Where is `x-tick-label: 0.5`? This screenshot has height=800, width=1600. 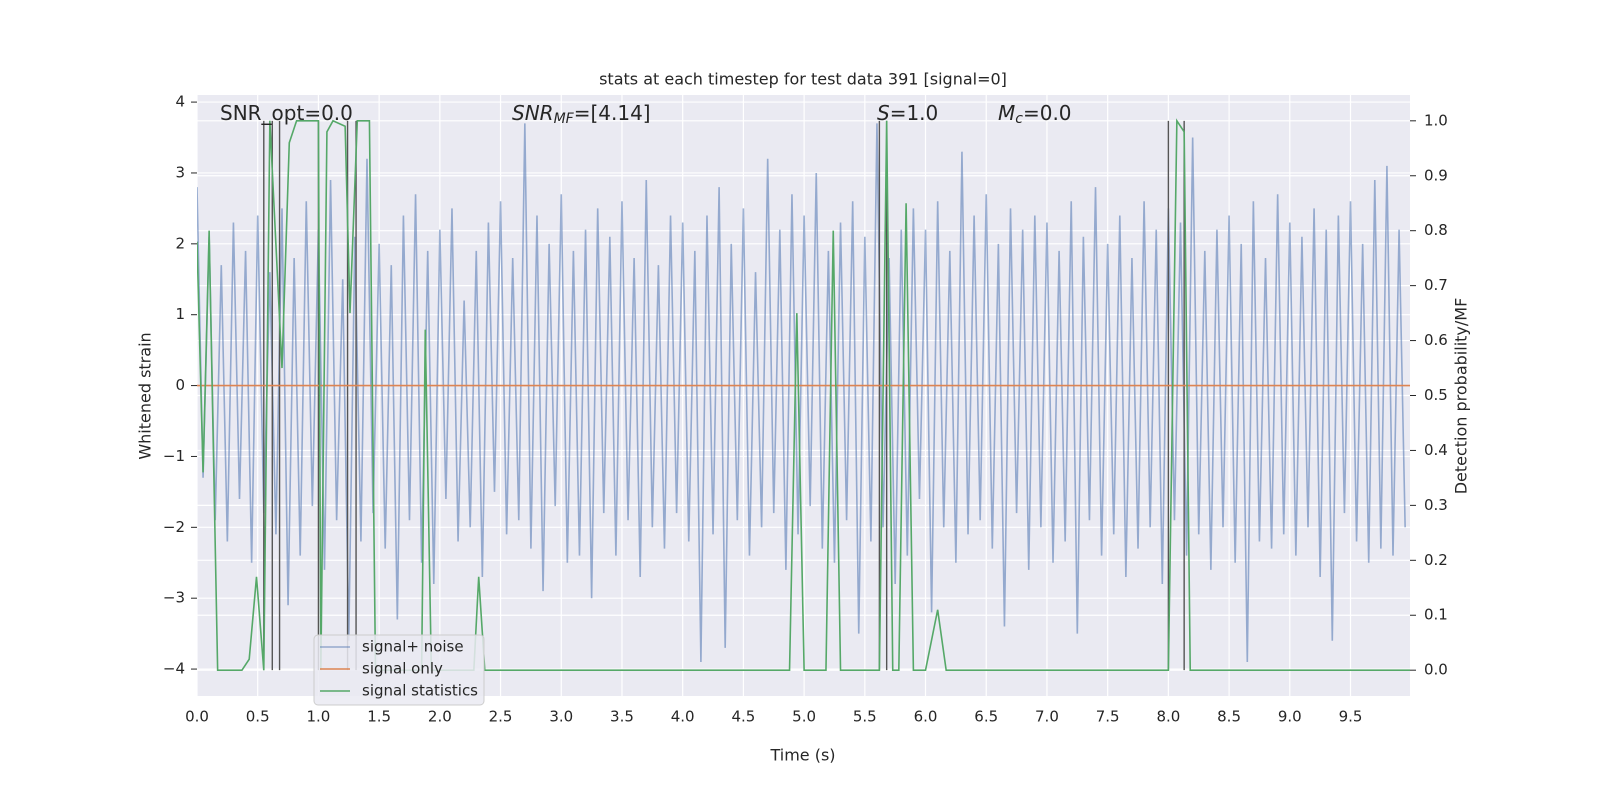
x-tick-label: 0.5 is located at coordinates (258, 717).